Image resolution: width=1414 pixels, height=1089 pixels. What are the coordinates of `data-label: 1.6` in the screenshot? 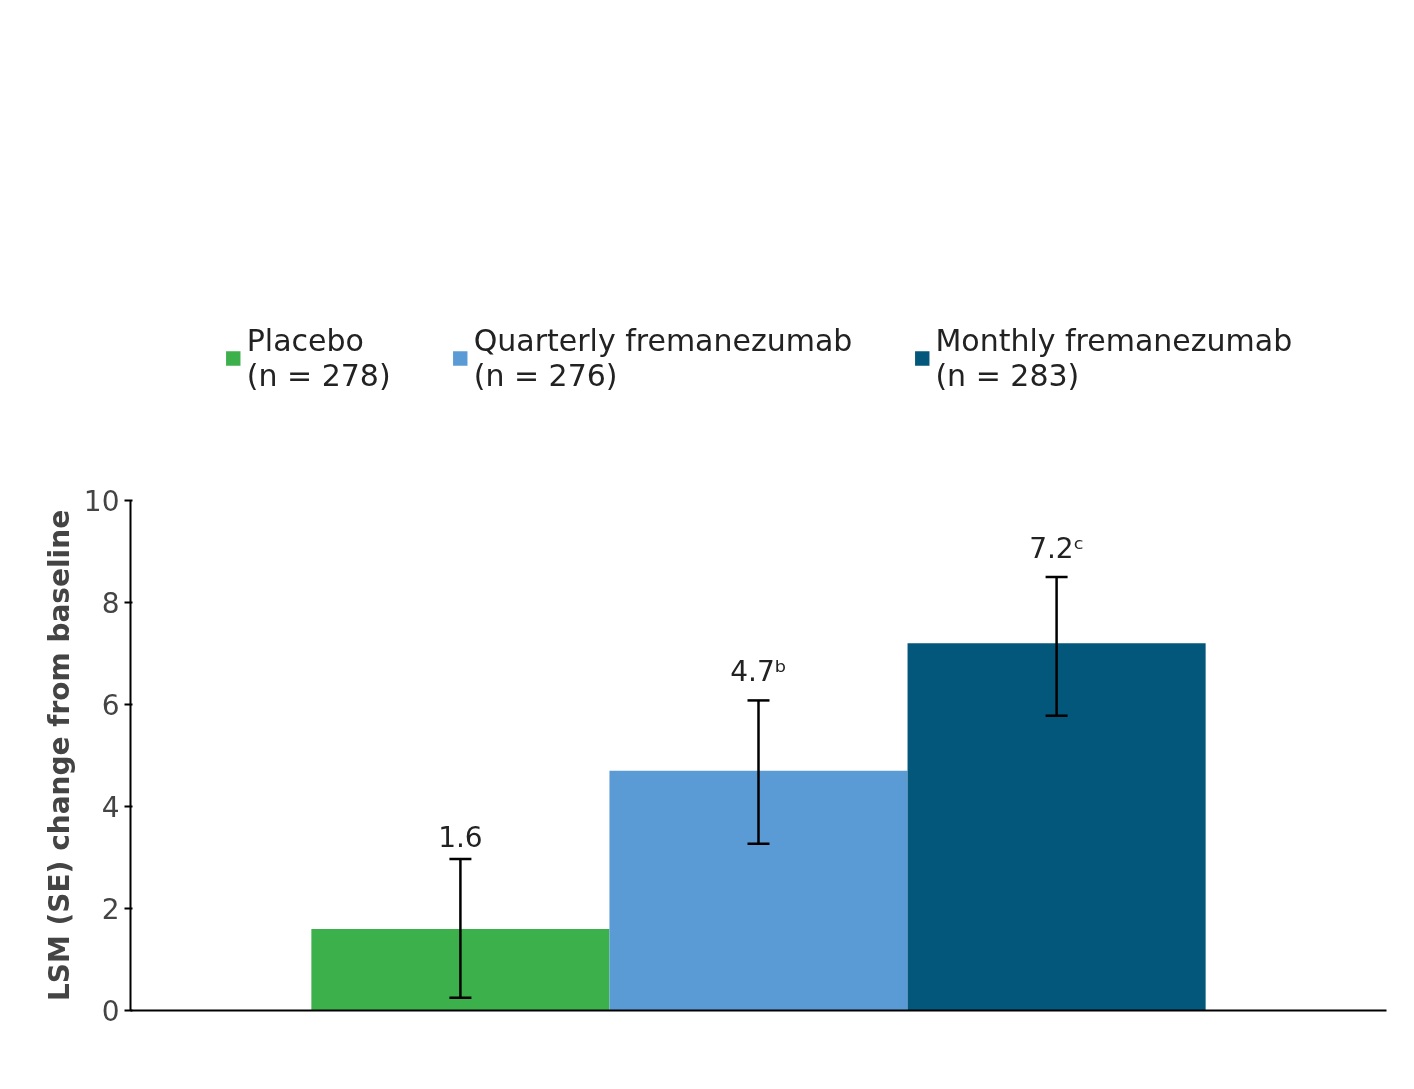 It's located at (460, 838).